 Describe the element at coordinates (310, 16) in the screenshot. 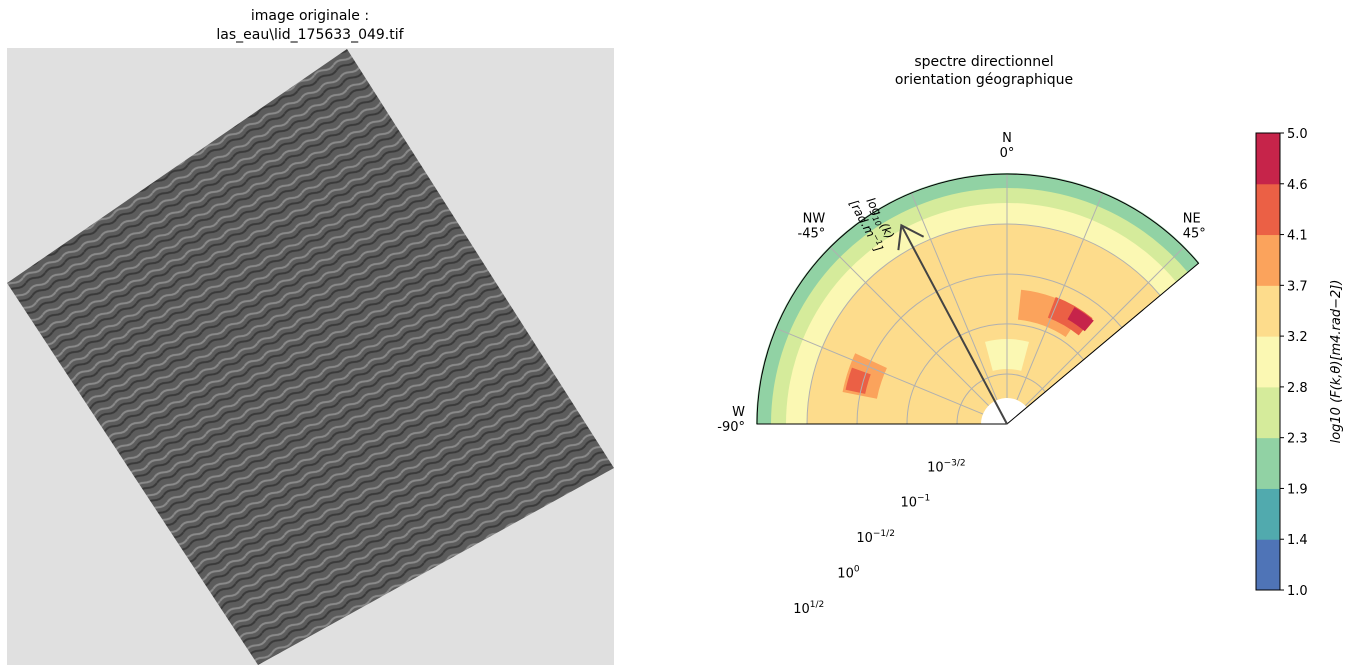

I see `image-title-line1: image originale :` at that location.